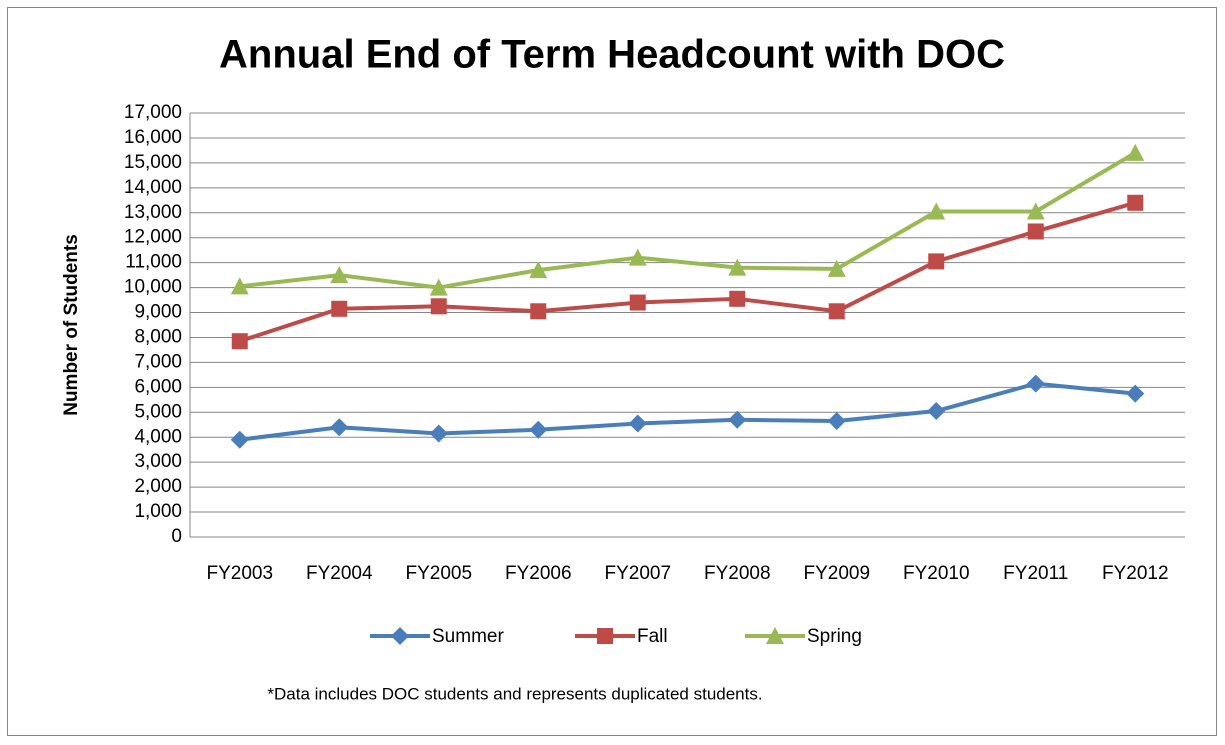 The image size is (1225, 745). Describe the element at coordinates (158, 336) in the screenshot. I see `y-tick-label: 8,000` at that location.